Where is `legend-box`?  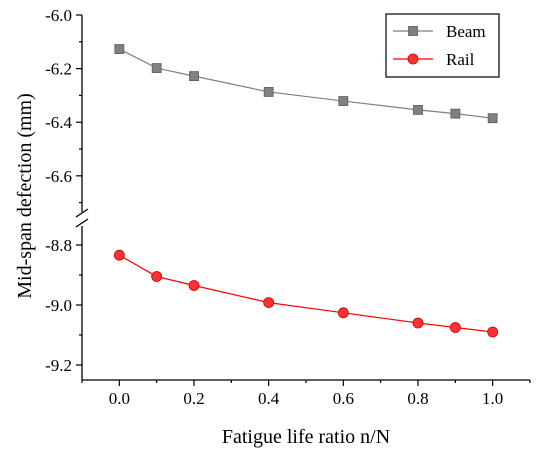
legend-box is located at coordinates (442, 45).